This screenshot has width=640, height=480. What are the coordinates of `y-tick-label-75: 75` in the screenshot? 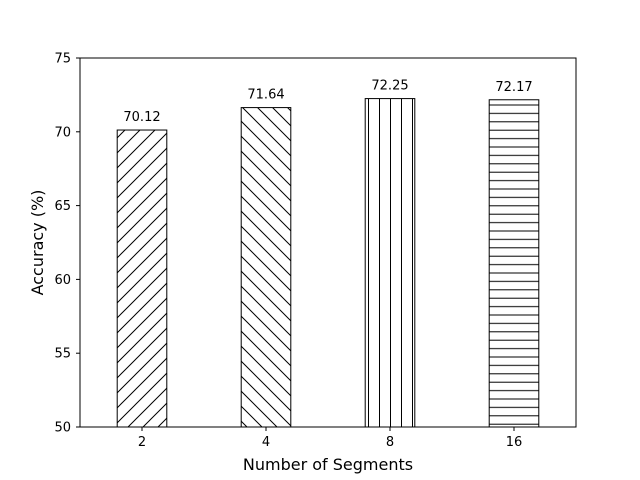 It's located at (62, 59).